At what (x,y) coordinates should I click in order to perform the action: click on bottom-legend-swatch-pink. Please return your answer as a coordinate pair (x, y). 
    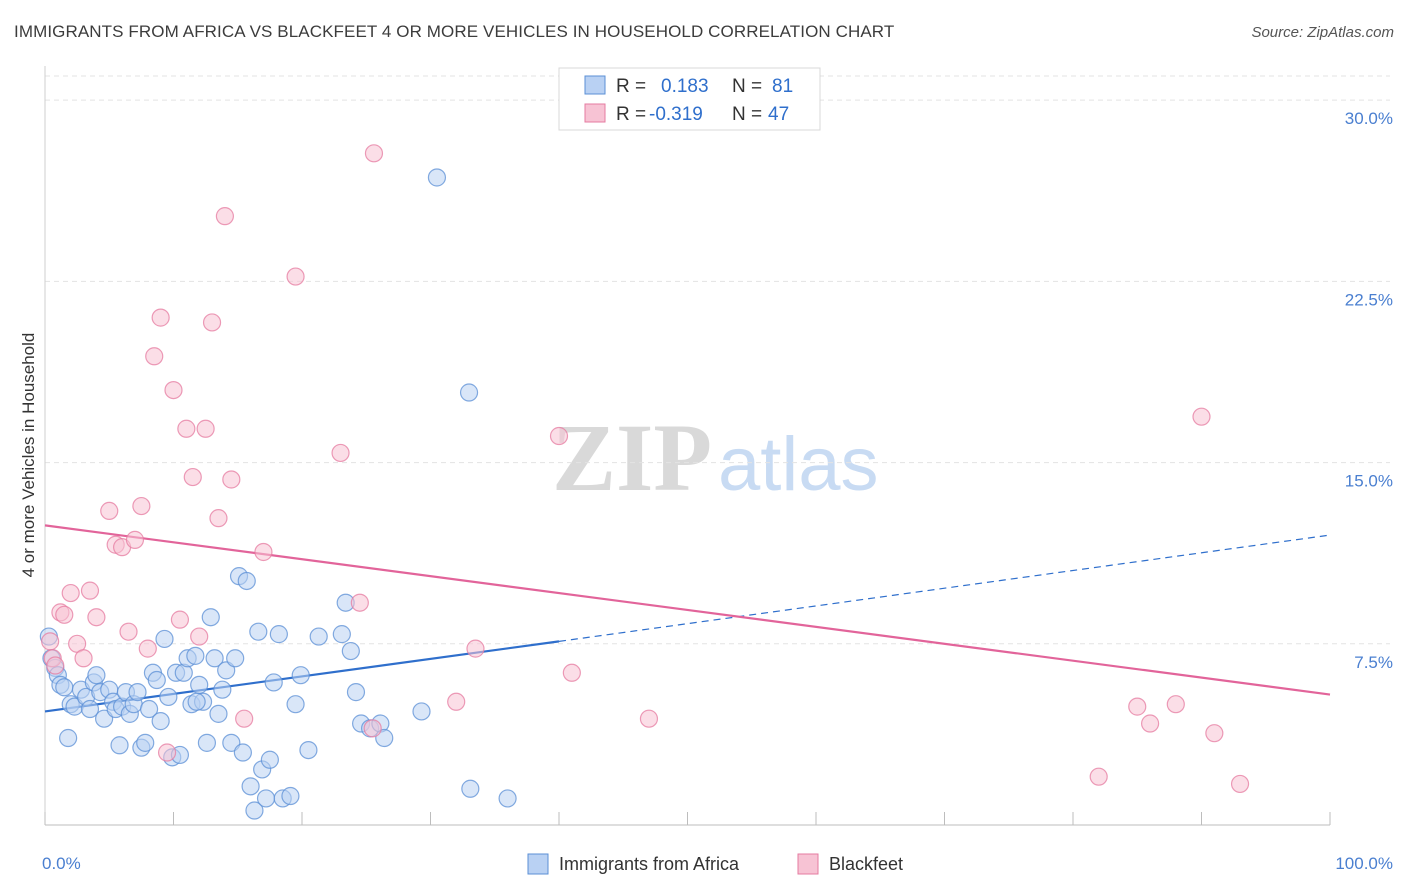
    Looking at the image, I should click on (808, 864).